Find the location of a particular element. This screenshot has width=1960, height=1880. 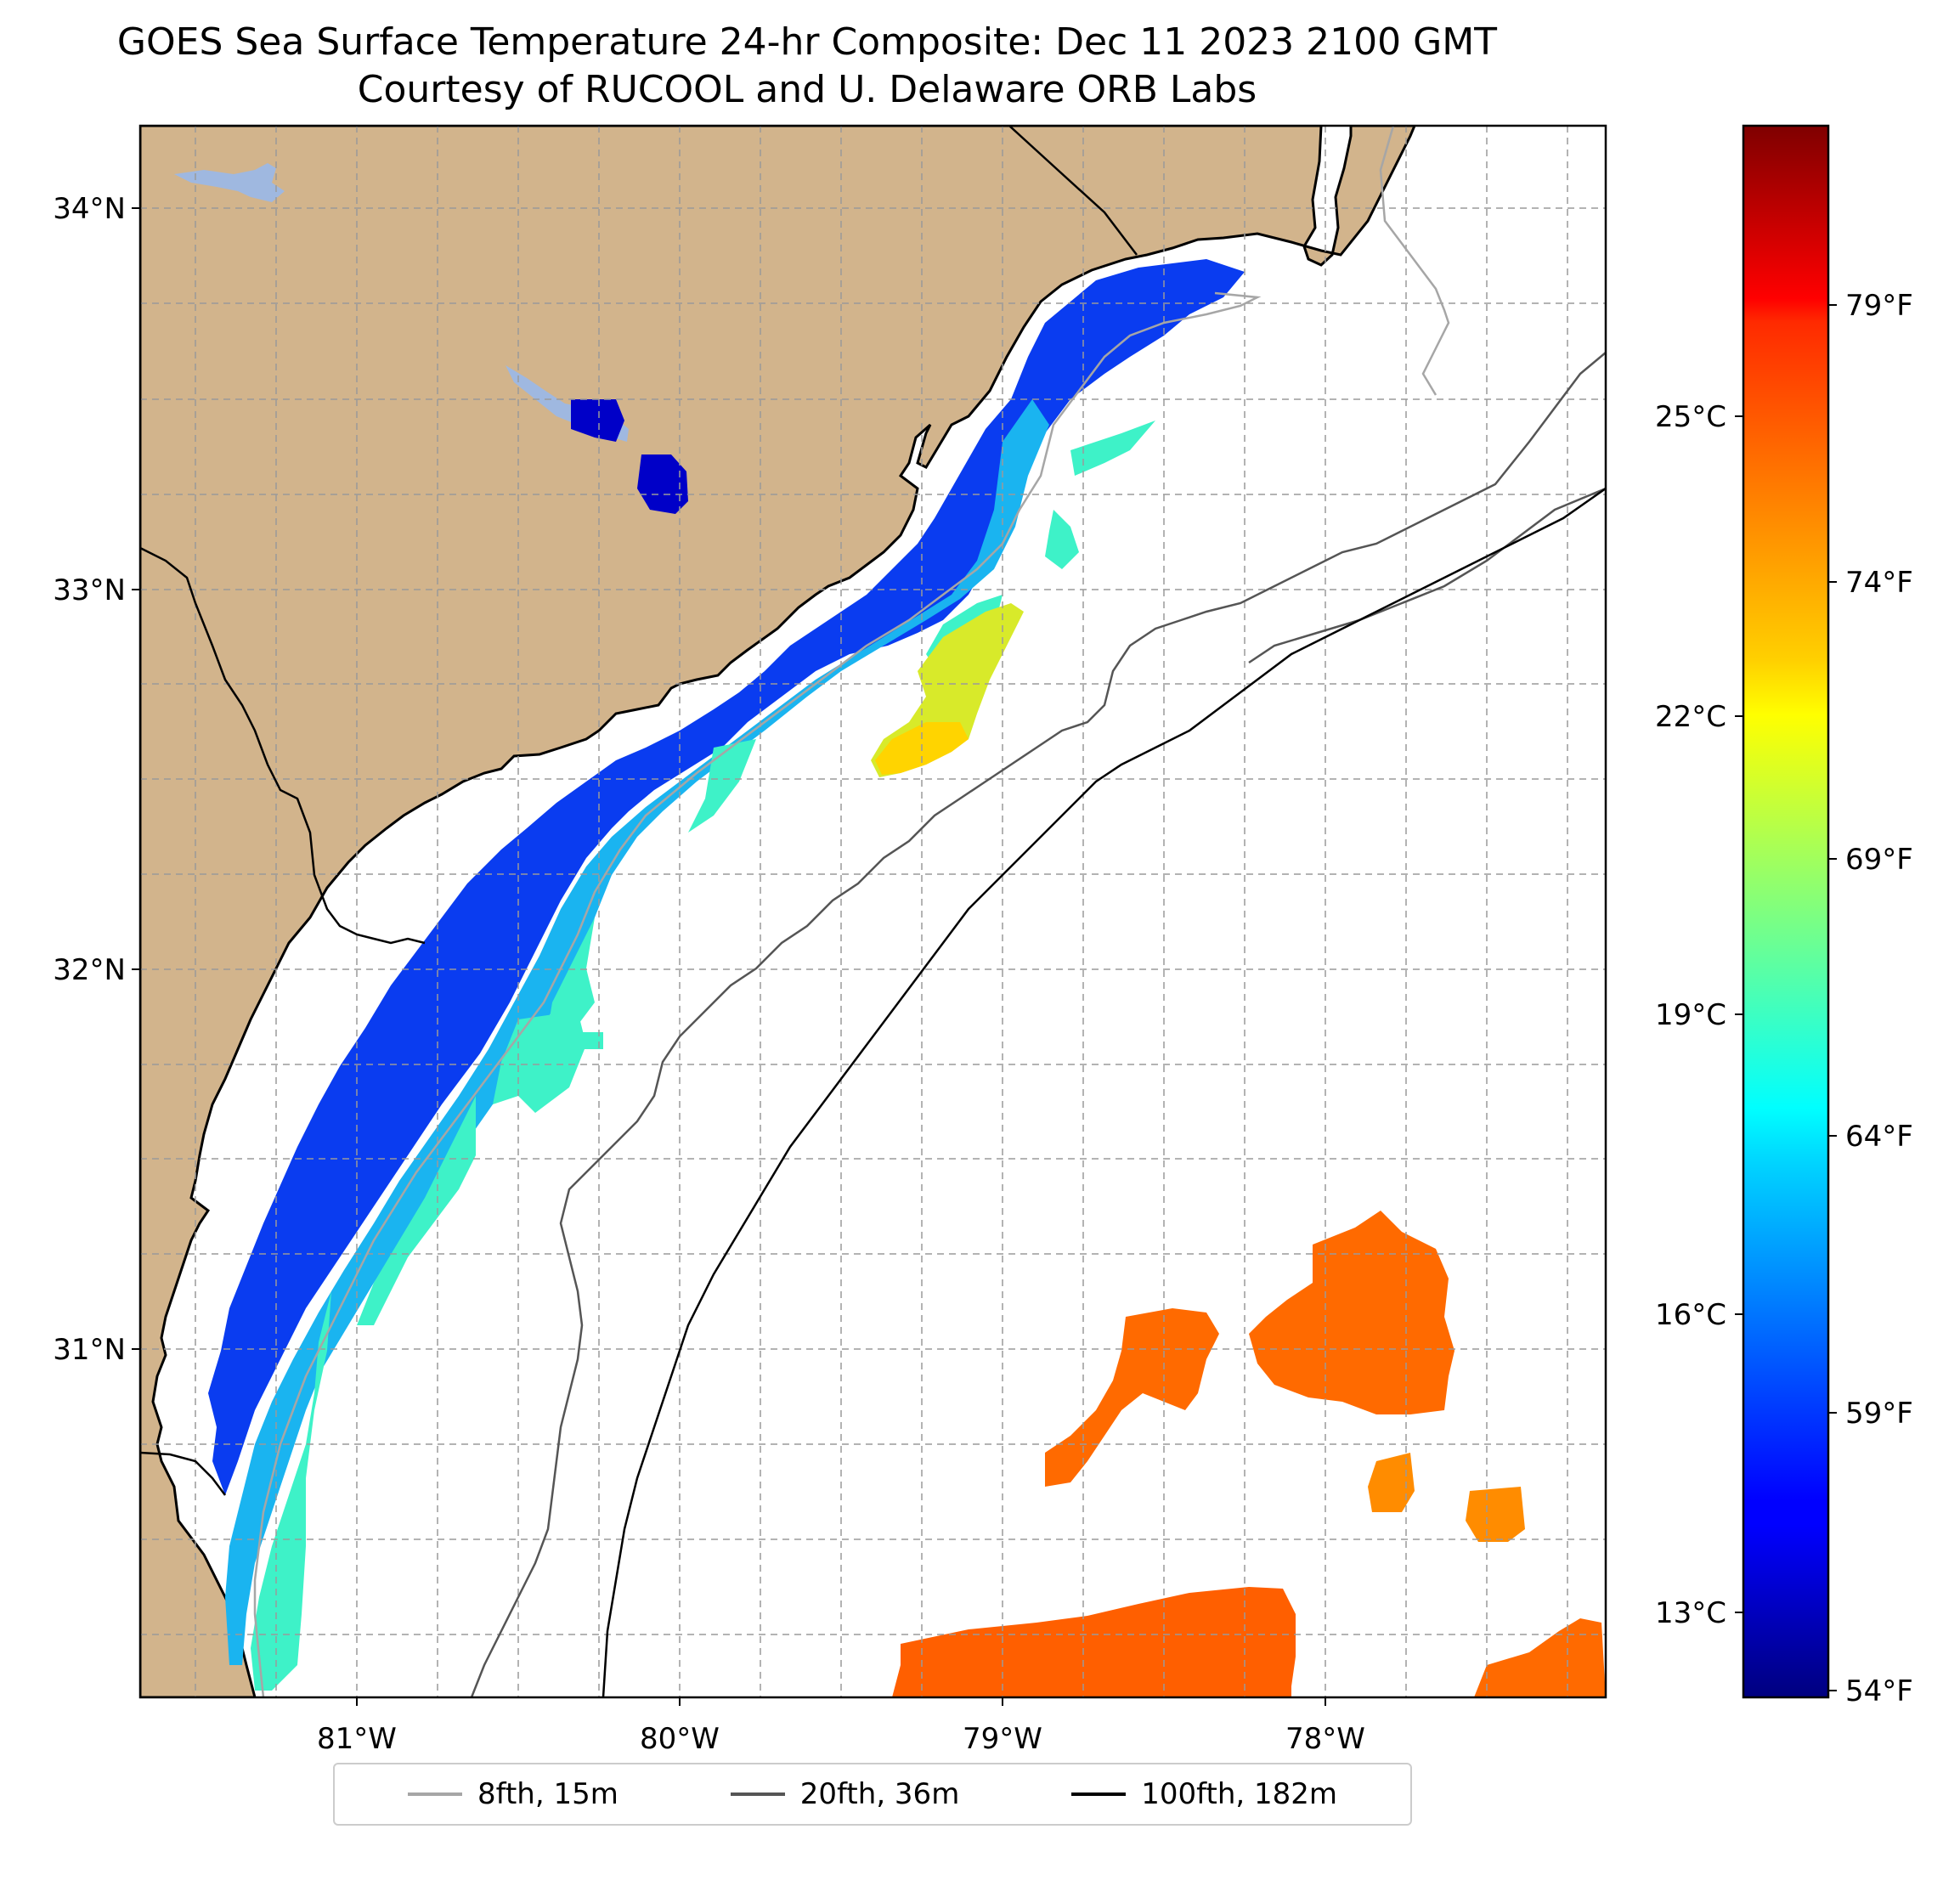

legend-item-8fth: 8fth, 15m is located at coordinates (513, 1794).